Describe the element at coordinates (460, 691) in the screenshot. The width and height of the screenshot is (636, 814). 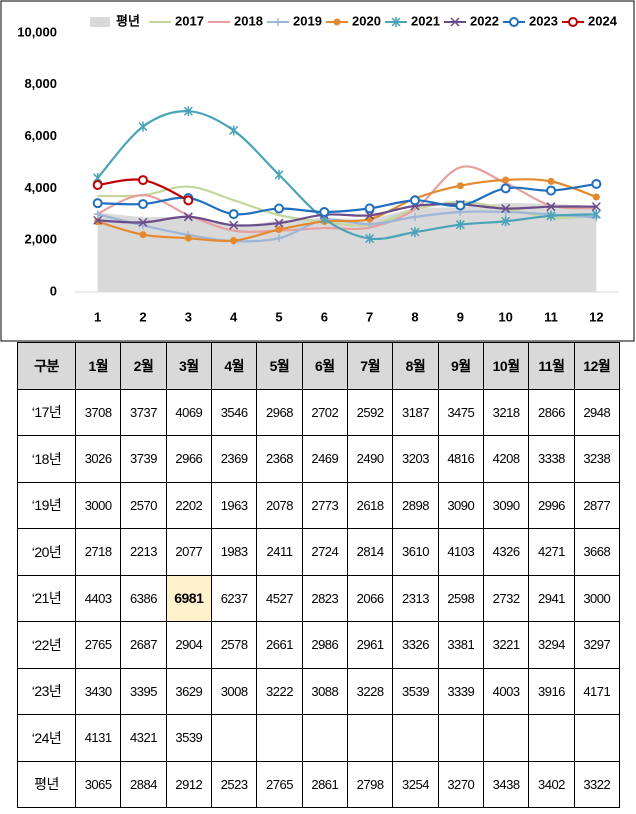
I see `cell: 3339` at that location.